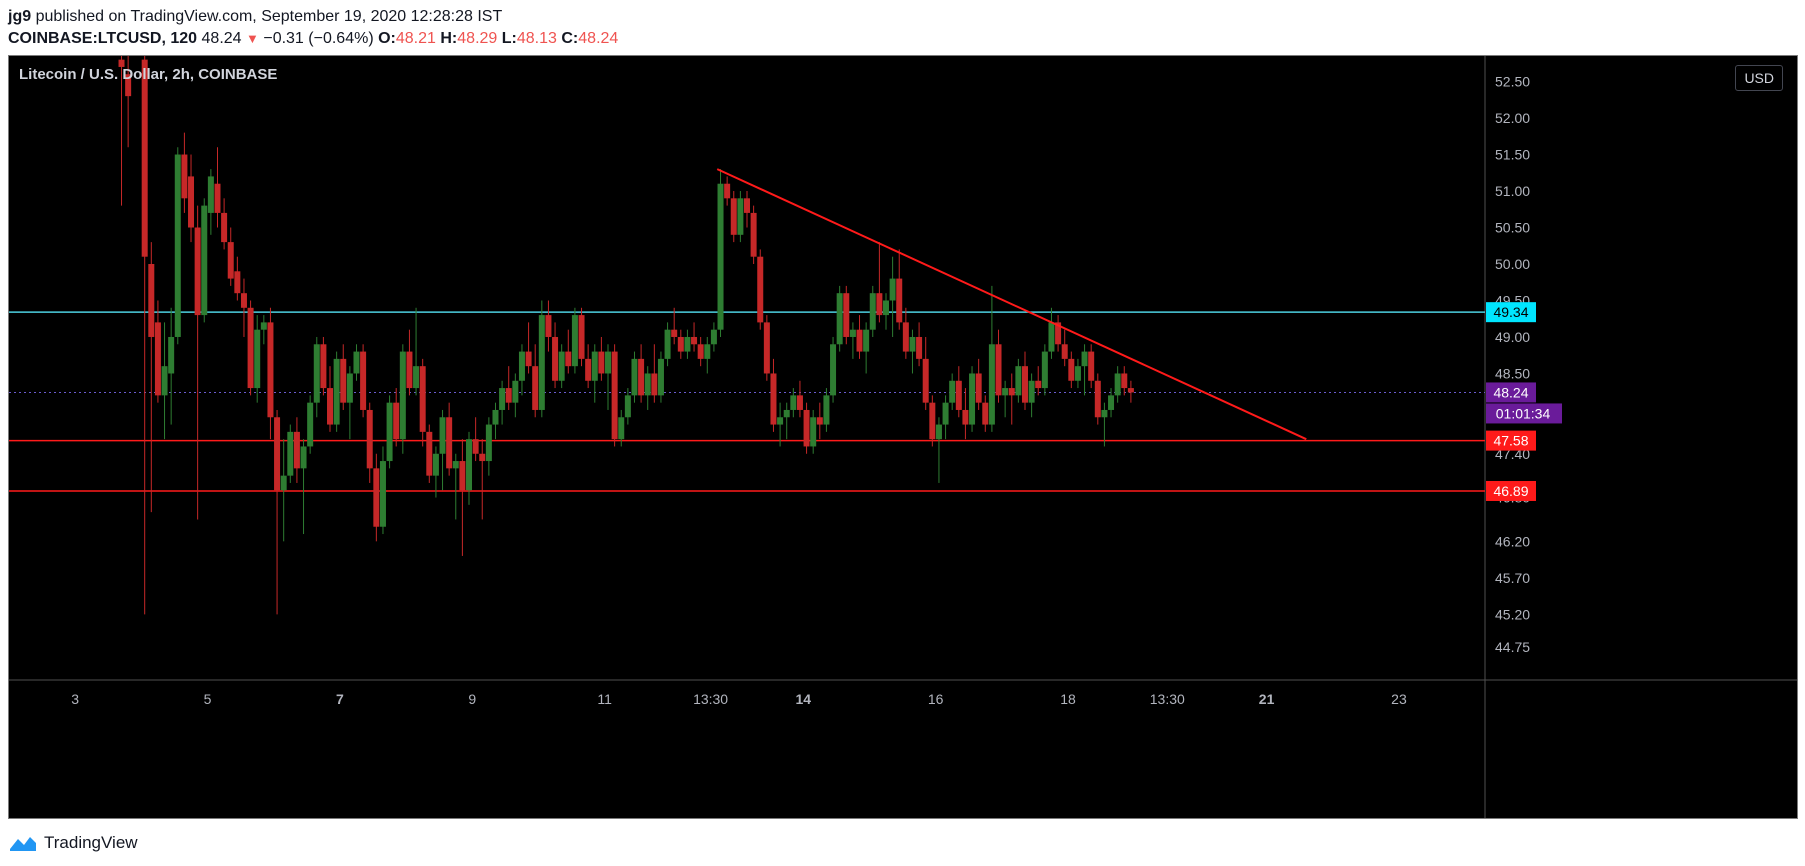  Describe the element at coordinates (387, 38) in the screenshot. I see `open-label: O:` at that location.